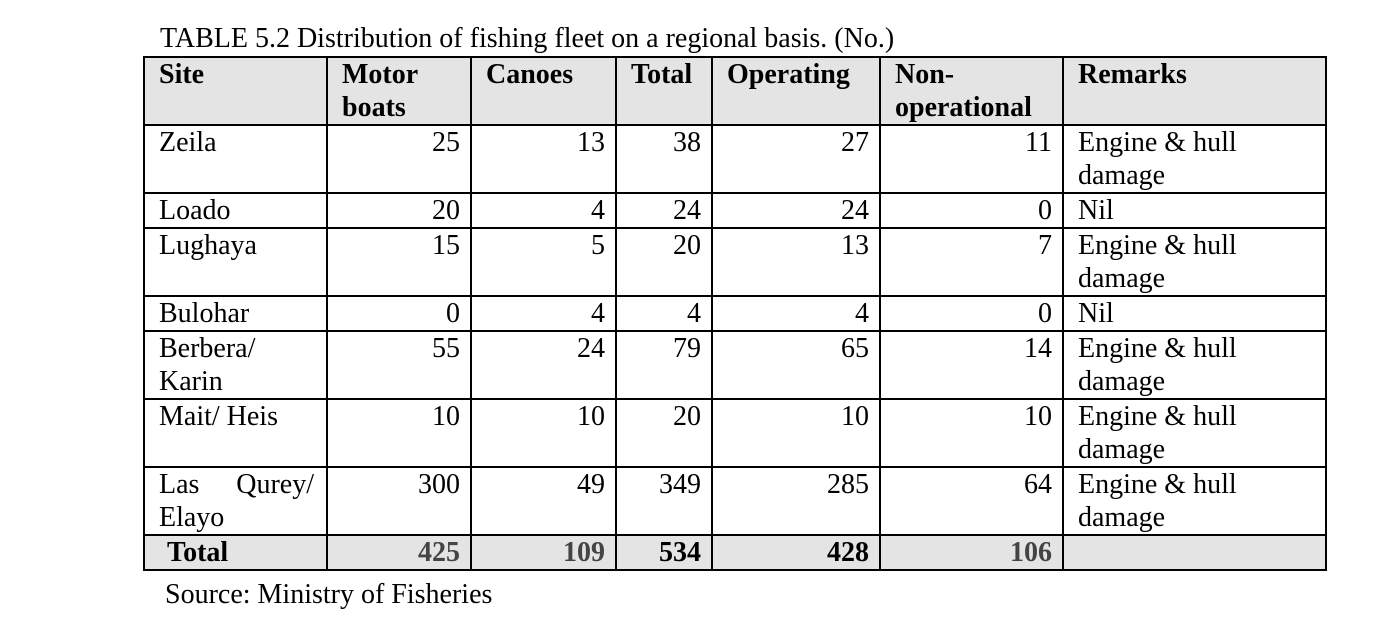  What do you see at coordinates (543, 365) in the screenshot?
I see `cell-canoes: 24` at bounding box center [543, 365].